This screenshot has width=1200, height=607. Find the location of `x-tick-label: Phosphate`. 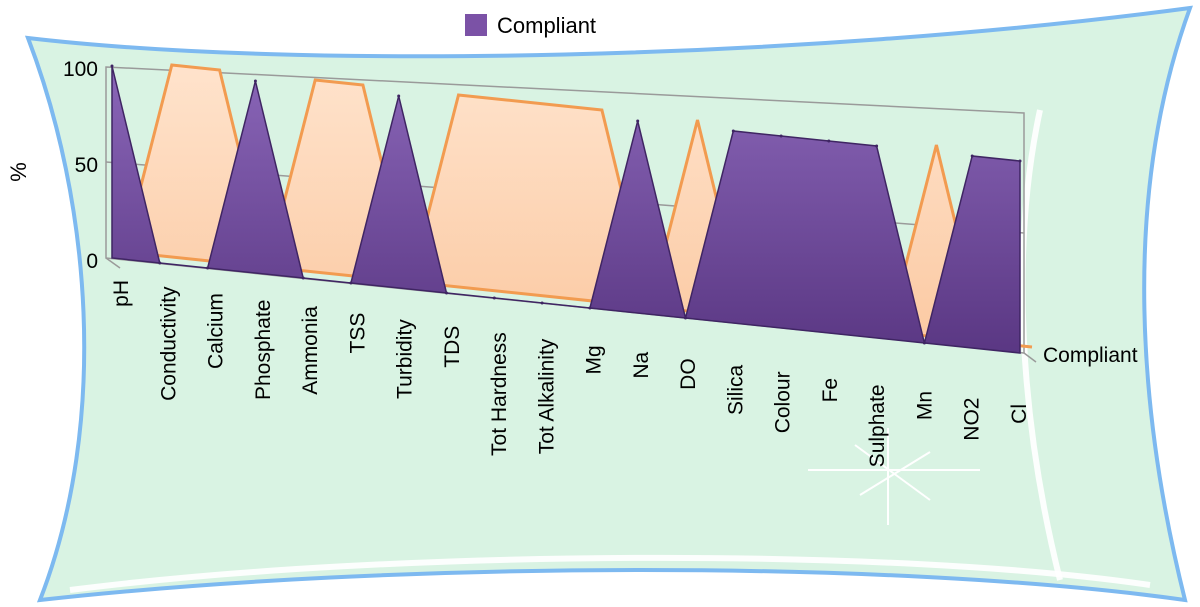

x-tick-label: Phosphate is located at coordinates (263, 350).